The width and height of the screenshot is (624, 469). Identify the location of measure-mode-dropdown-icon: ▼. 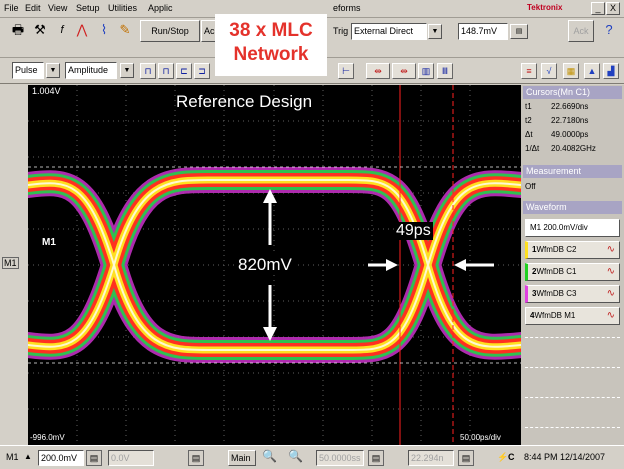
(53, 70).